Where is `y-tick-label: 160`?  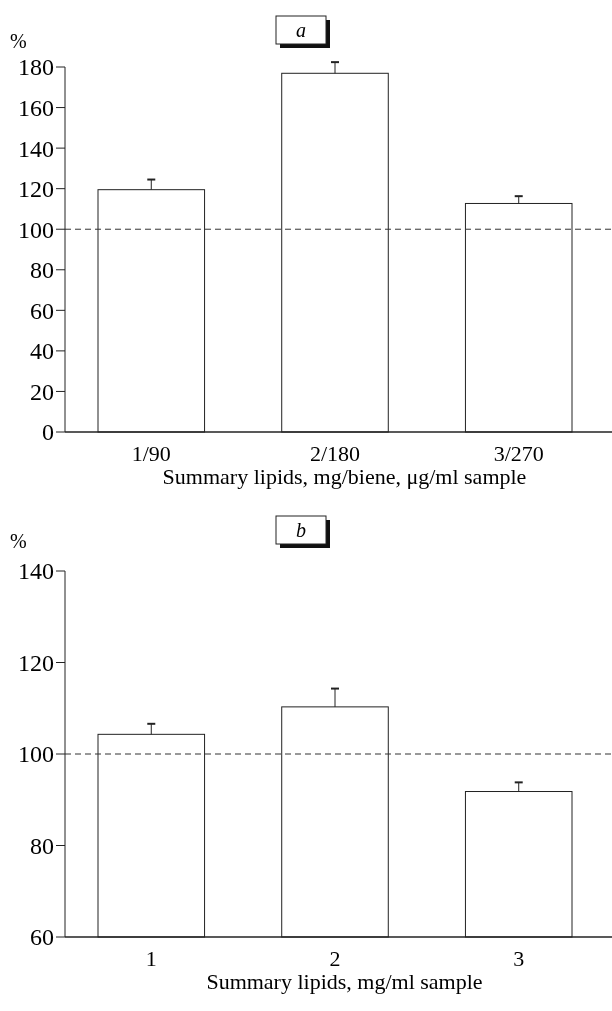 y-tick-label: 160 is located at coordinates (36, 107).